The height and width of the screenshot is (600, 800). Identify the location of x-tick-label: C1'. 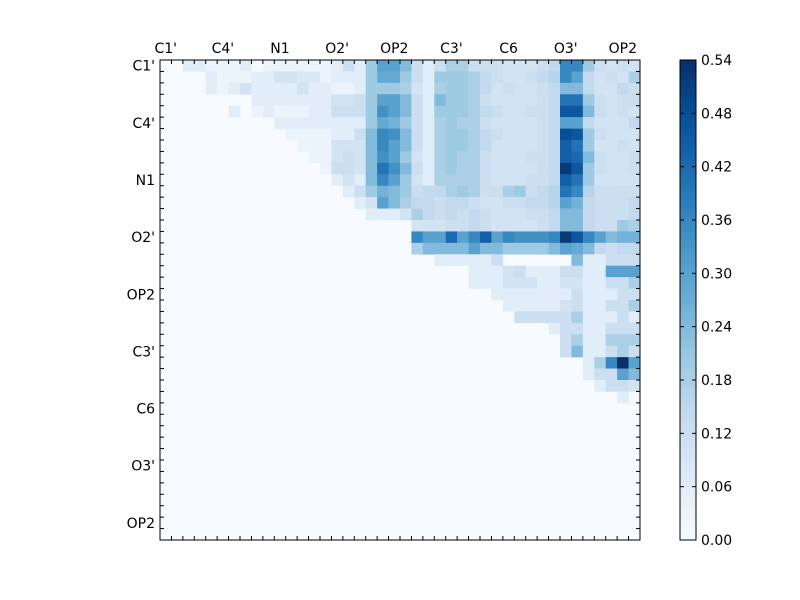
(165, 49).